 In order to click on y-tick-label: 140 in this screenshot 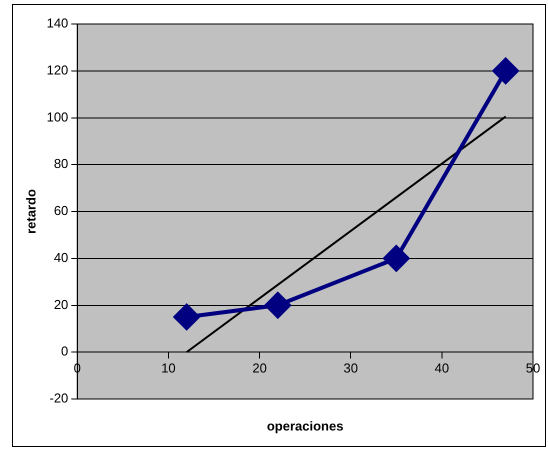, I will do `click(57, 23)`.